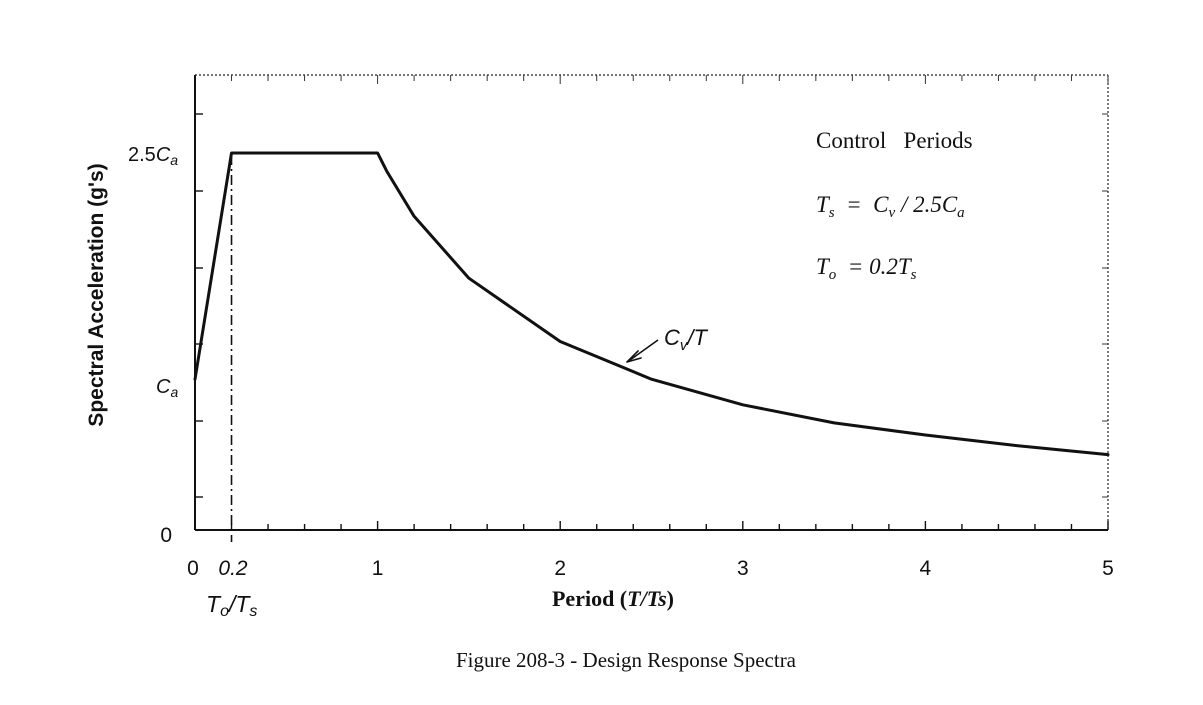 The height and width of the screenshot is (705, 1203). Describe the element at coordinates (686, 339) in the screenshot. I see `curve-label: Cv/T` at that location.